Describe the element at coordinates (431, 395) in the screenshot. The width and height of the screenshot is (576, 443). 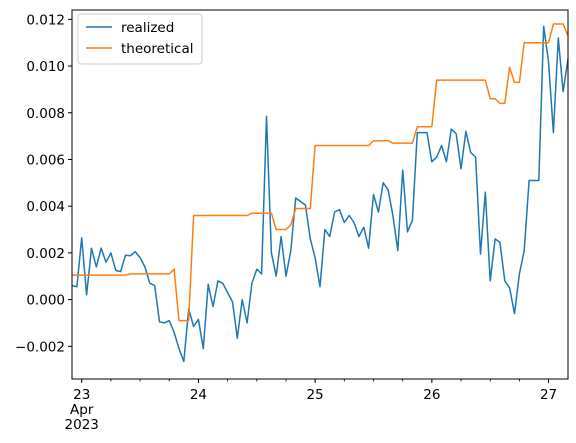
I see `x-tick-label: 26` at that location.